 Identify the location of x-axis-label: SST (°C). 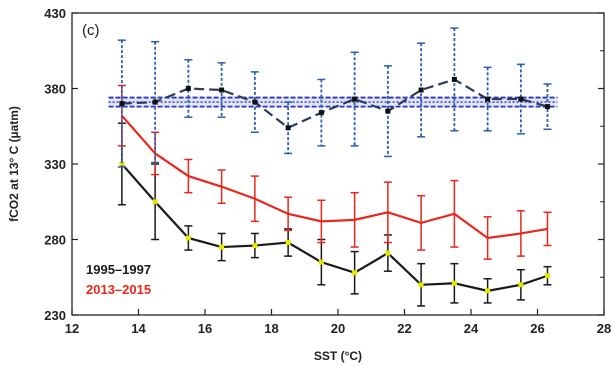
(338, 356).